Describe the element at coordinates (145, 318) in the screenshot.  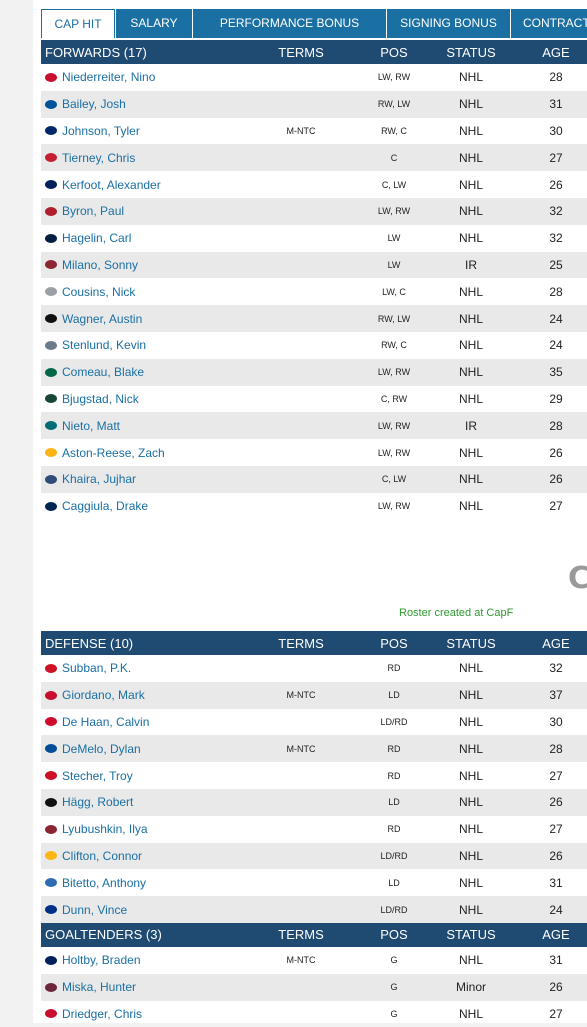
I see `player-name-link: Wagner, Austin` at that location.